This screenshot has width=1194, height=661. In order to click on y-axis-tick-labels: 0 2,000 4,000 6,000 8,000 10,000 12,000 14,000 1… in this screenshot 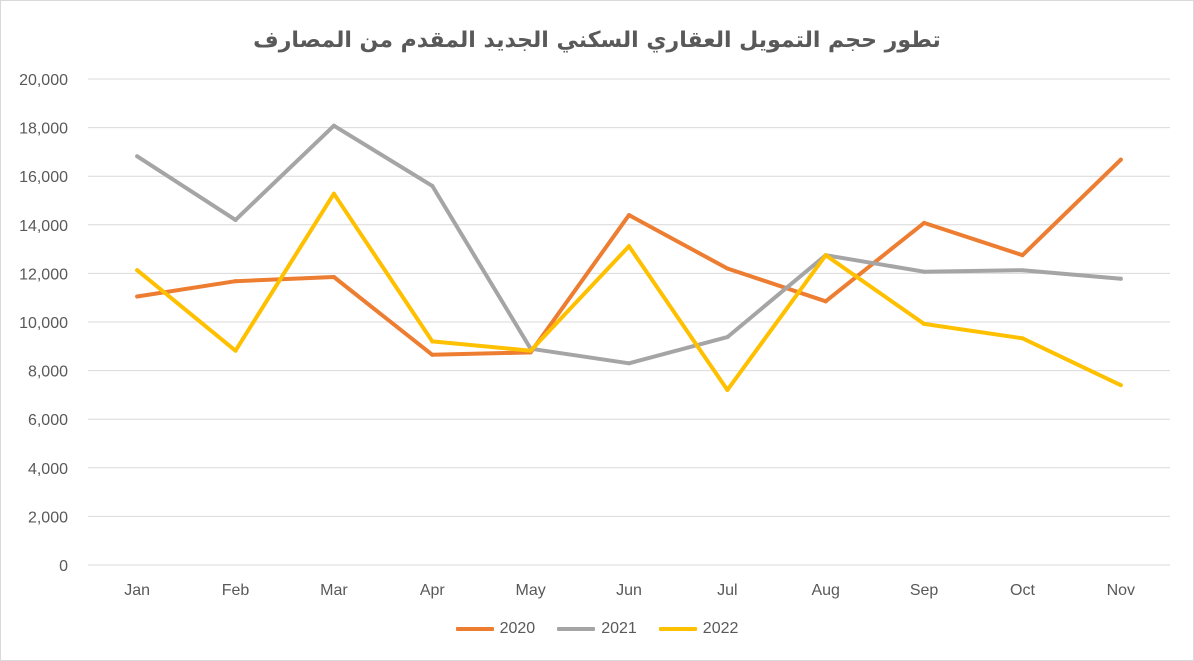, I will do `click(43, 323)`.